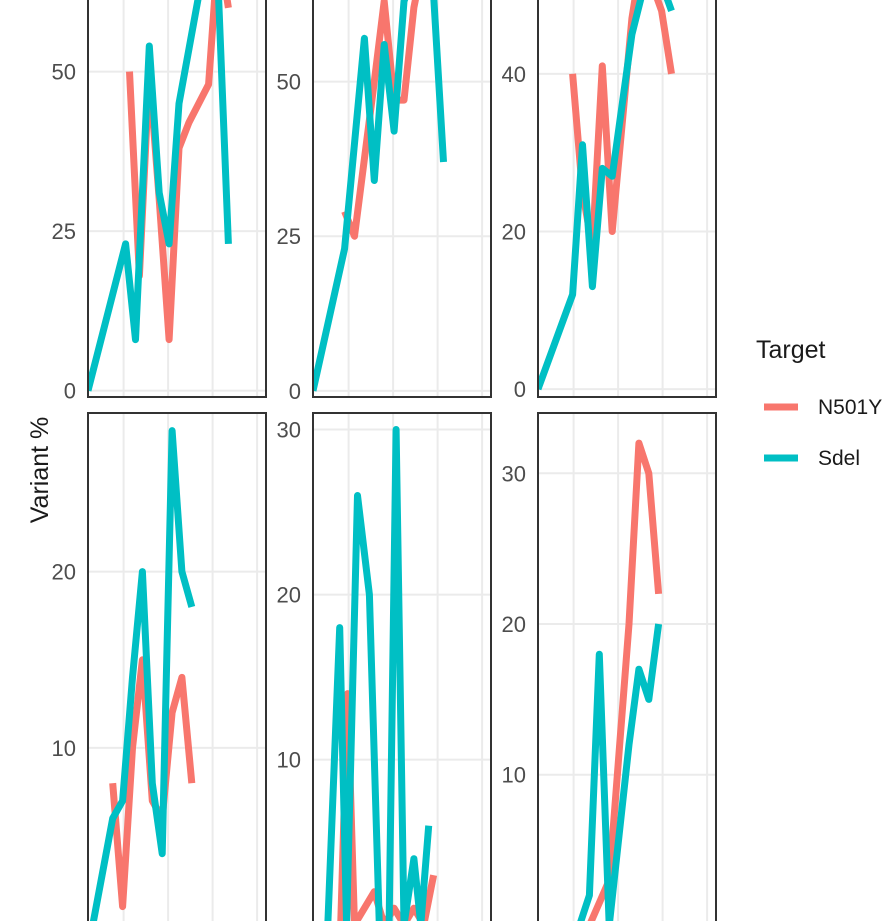 The height and width of the screenshot is (921, 882). I want to click on legend: Target N501Y Sdel, so click(819, 403).